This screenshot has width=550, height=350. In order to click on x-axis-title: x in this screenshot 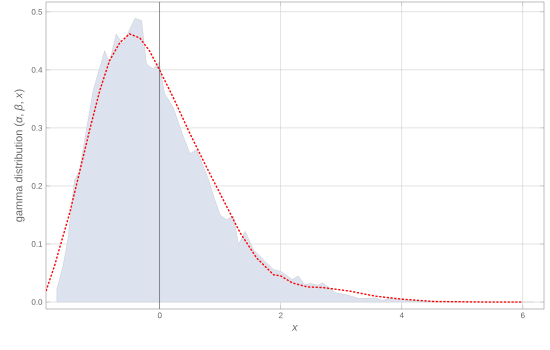, I will do `click(295, 328)`.